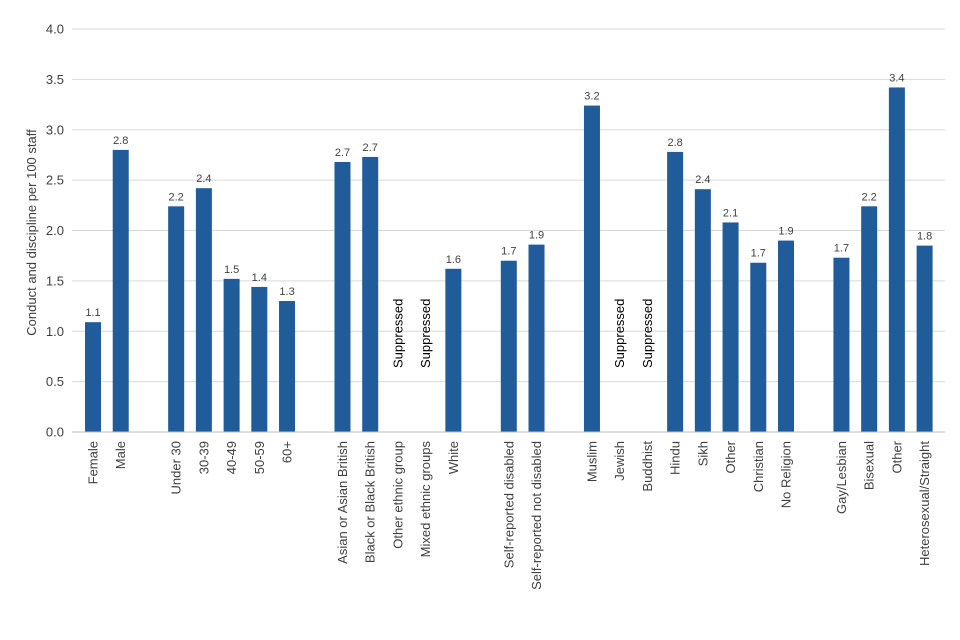  Describe the element at coordinates (425, 499) in the screenshot. I see `x-tick-label: Mixed ethnic groups` at that location.